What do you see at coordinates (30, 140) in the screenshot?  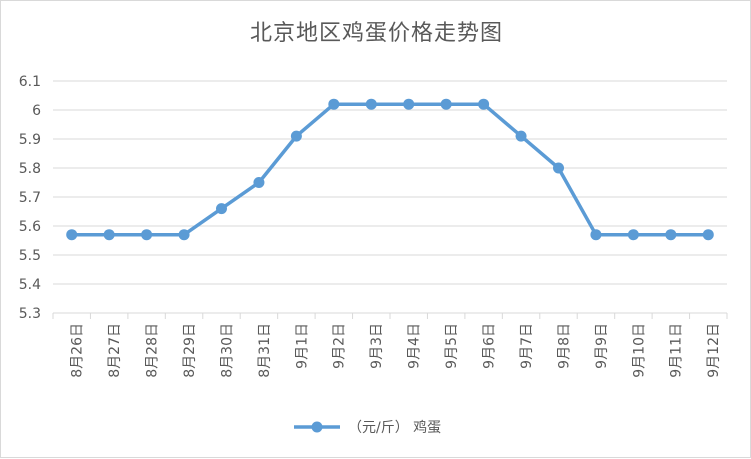 I see `y-tick-label: 5.9` at bounding box center [30, 140].